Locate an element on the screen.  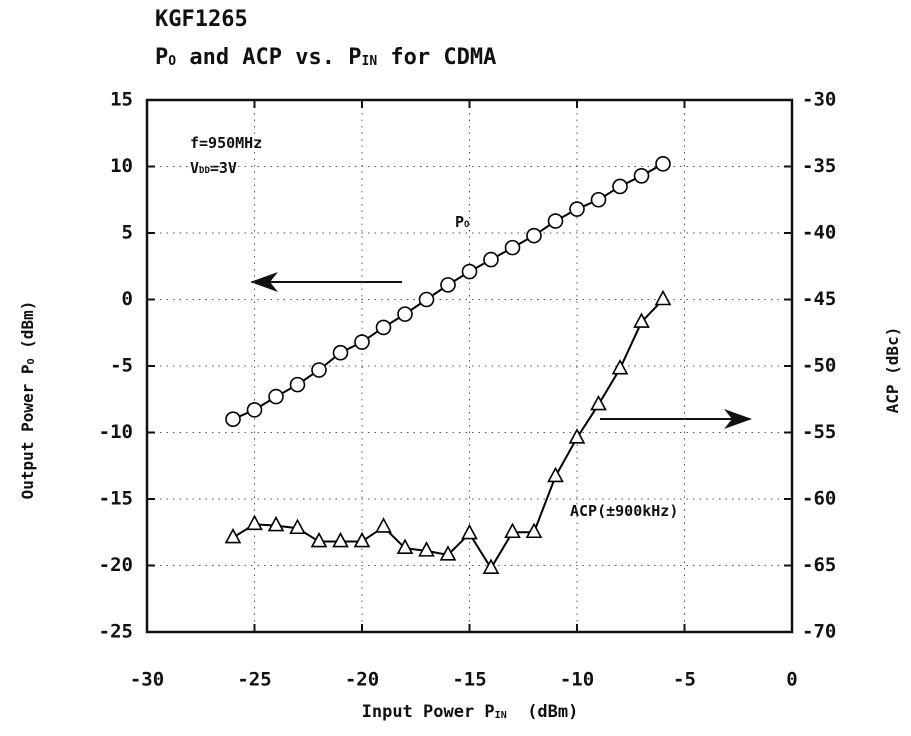
x-axis-label-part: Input Power P is located at coordinates (428, 712).